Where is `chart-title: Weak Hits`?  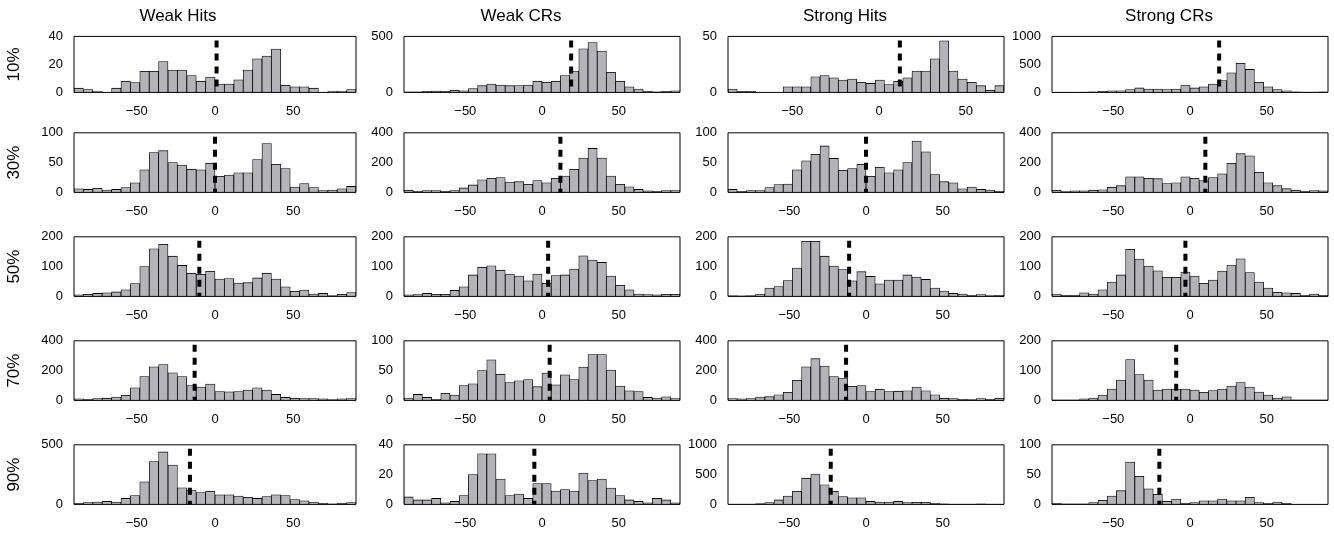
chart-title: Weak Hits is located at coordinates (178, 15).